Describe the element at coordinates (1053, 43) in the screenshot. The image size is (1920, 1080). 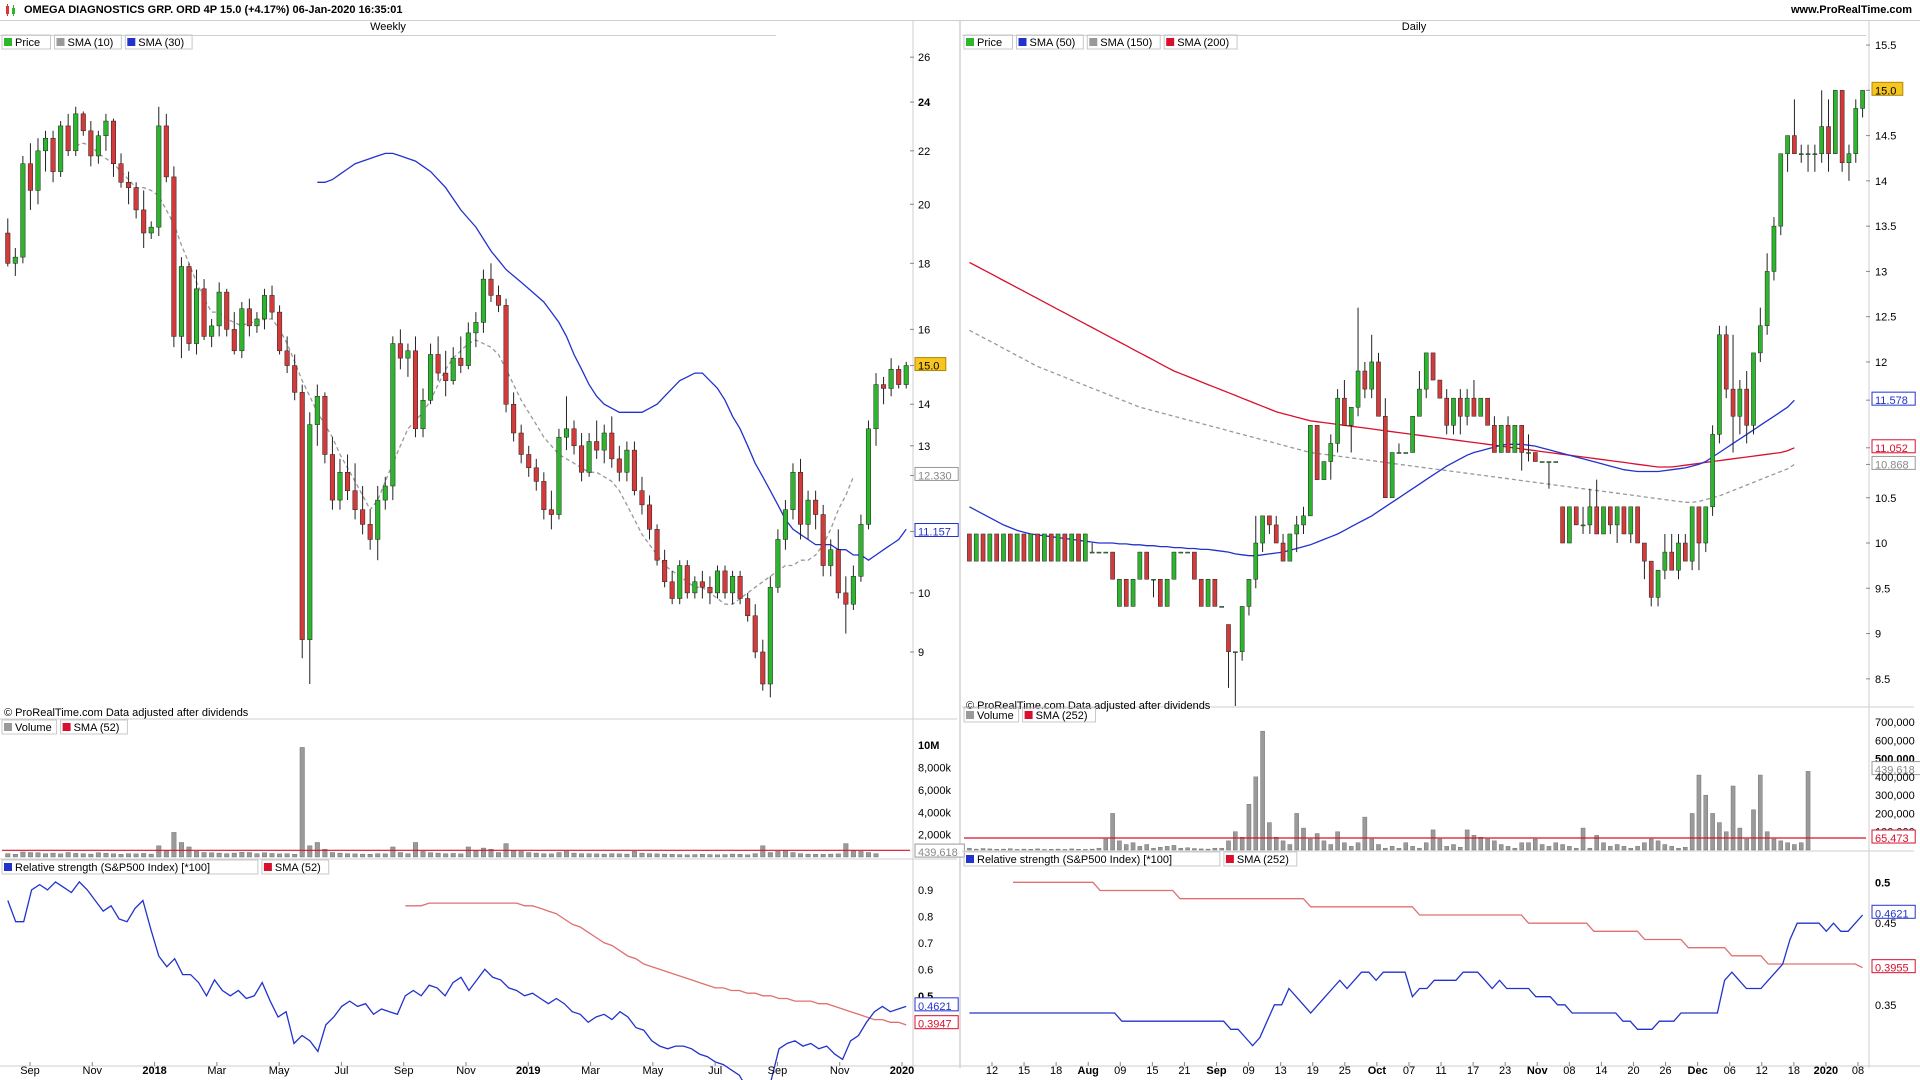
I see `daily-price-legend-label-1: SMA (50)` at that location.